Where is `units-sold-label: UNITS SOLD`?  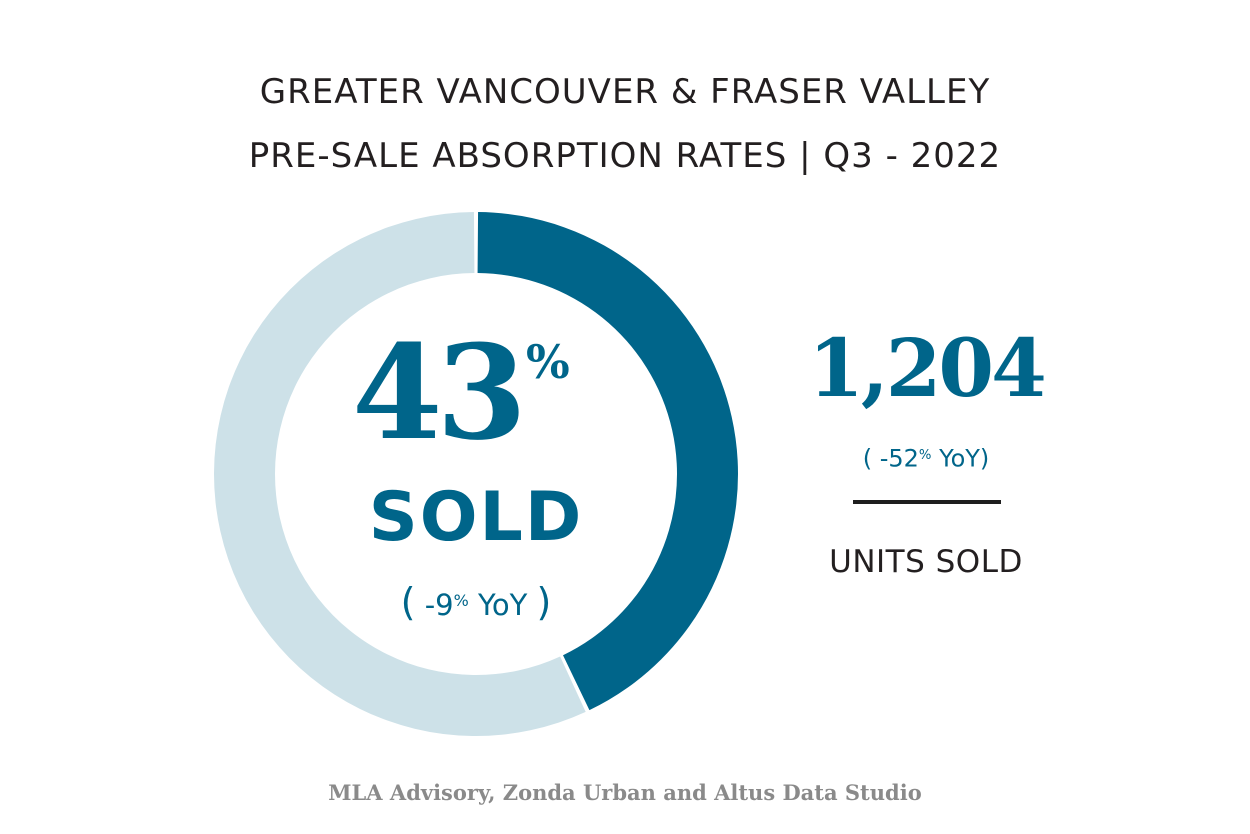 units-sold-label: UNITS SOLD is located at coordinates (926, 562).